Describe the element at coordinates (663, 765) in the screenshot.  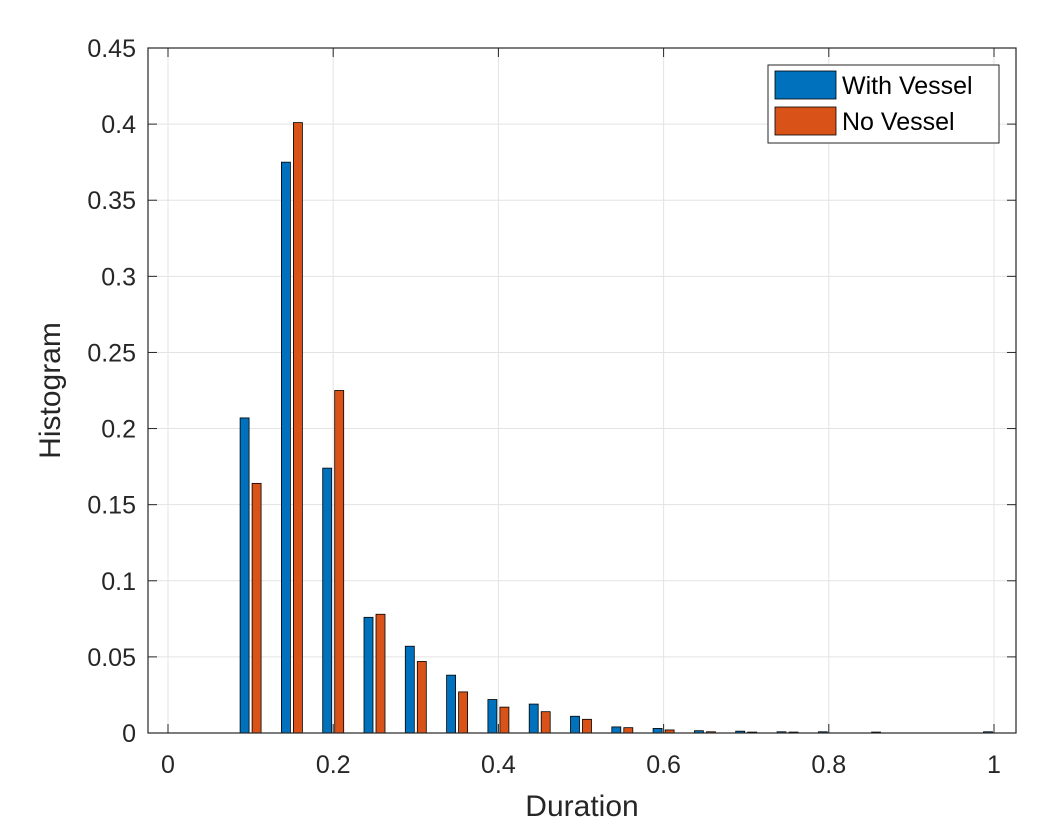
I see `x-tick-label: 0.6` at that location.